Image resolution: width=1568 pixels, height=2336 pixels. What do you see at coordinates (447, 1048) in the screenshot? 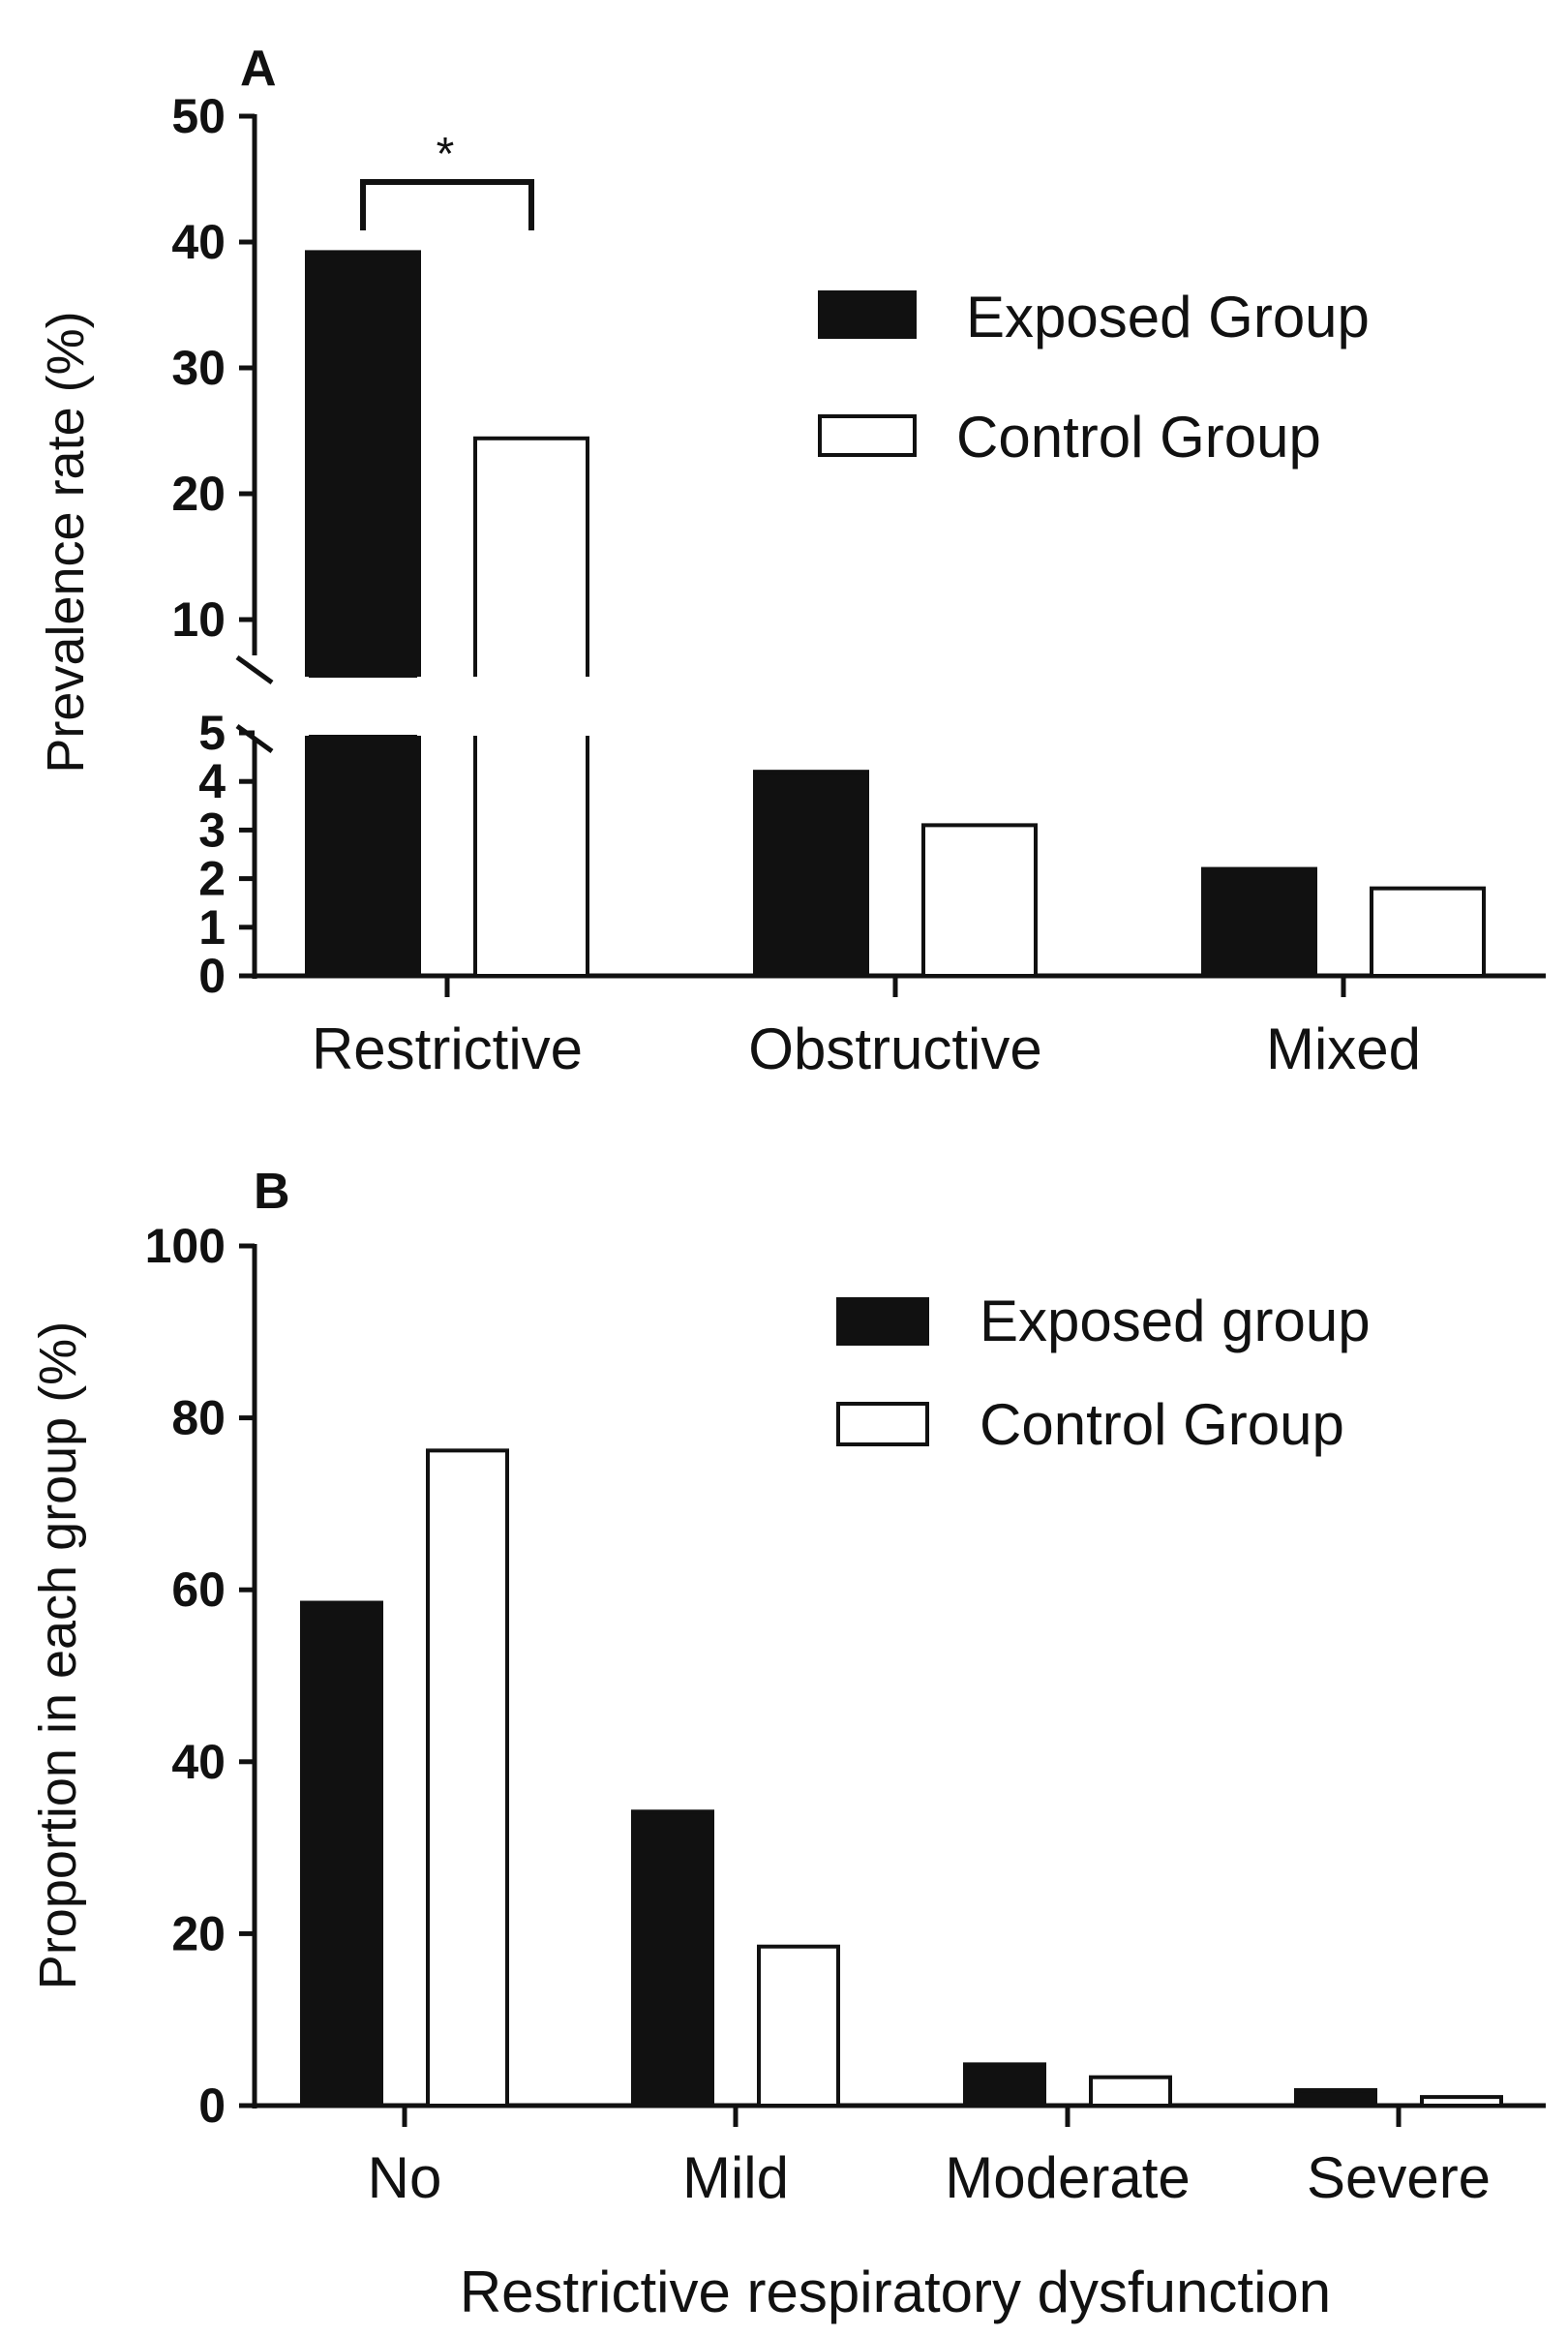
I see `x-tick-label-restrictive: Restrictive` at bounding box center [447, 1048].